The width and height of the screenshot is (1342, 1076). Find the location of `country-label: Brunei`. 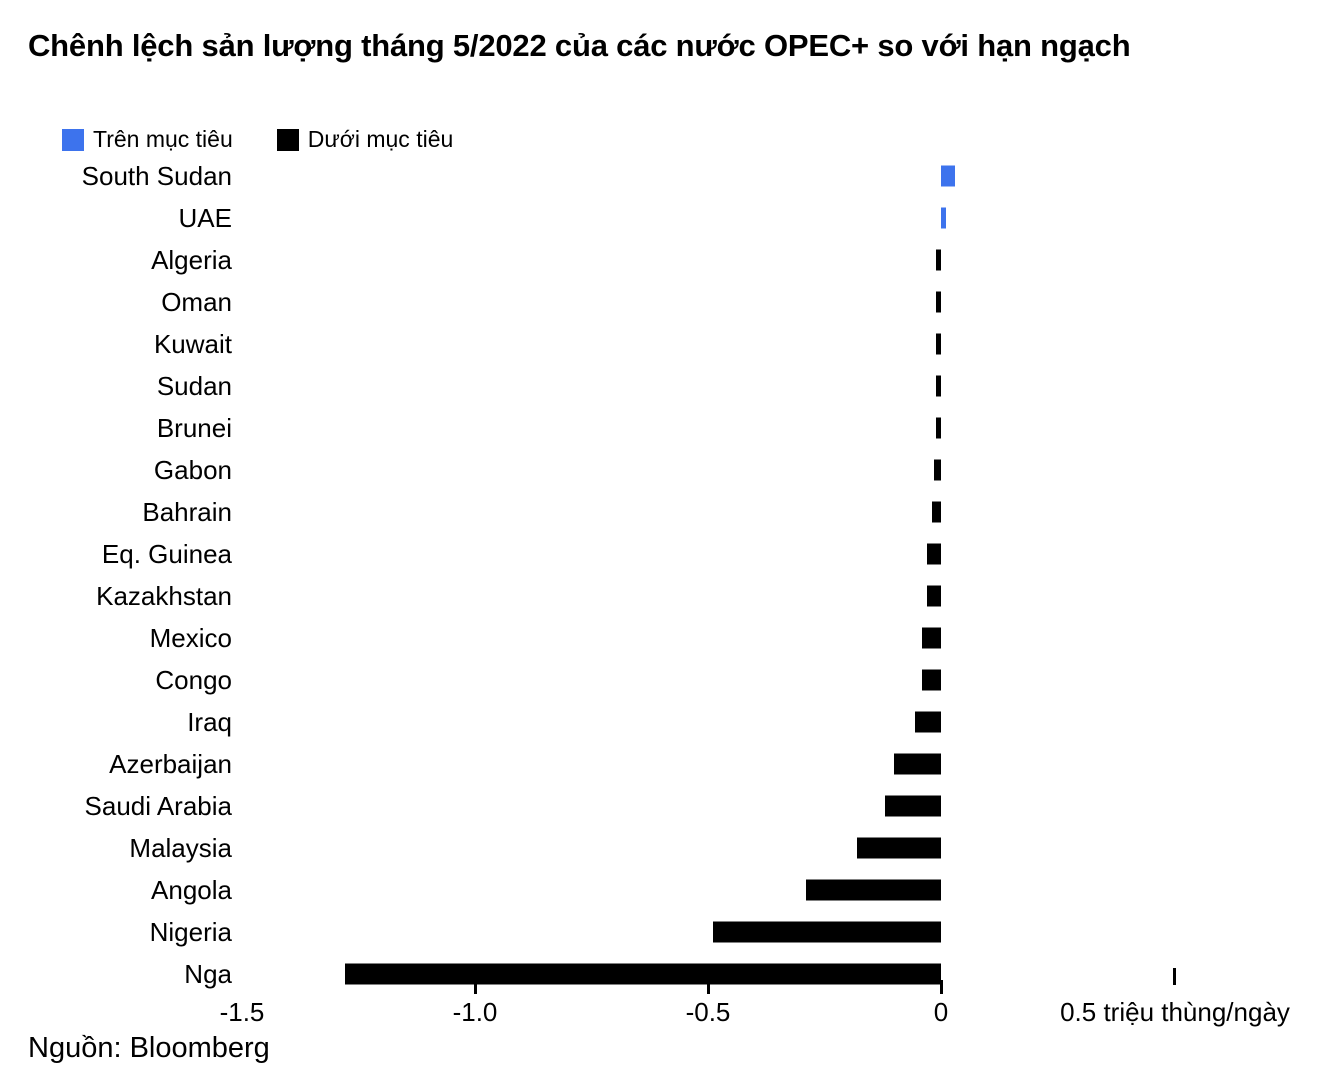

country-label: Brunei is located at coordinates (194, 427).